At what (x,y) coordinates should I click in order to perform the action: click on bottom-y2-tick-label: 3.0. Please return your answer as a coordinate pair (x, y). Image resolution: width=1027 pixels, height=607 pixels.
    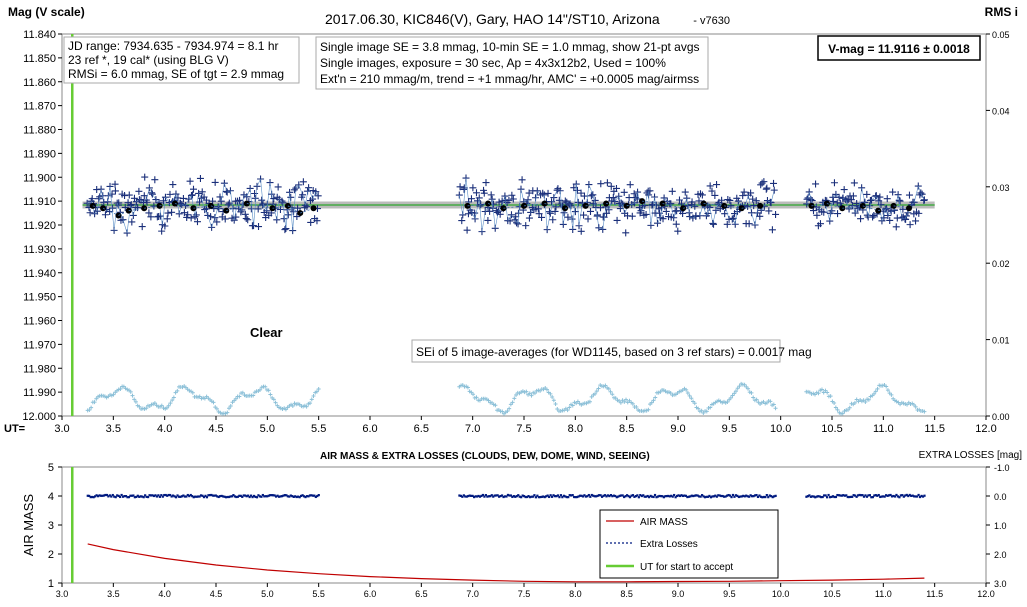
    Looking at the image, I should click on (1000, 584).